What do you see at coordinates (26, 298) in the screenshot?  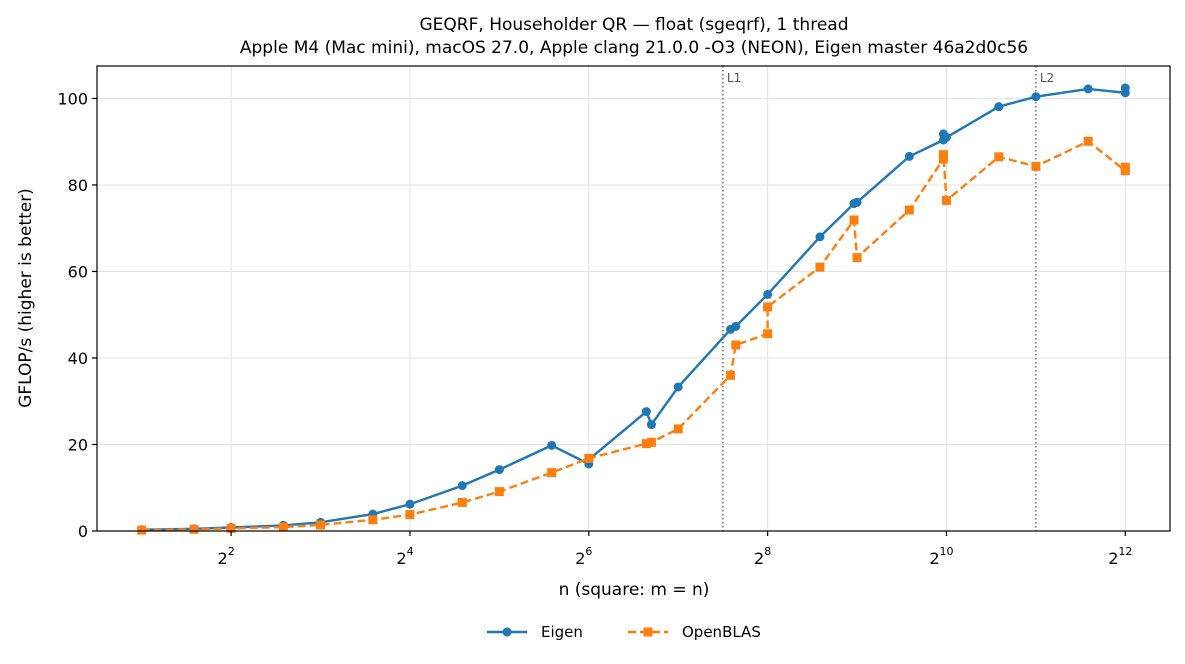 I see `y-axis-label: GFLOP/s (higher is better)` at bounding box center [26, 298].